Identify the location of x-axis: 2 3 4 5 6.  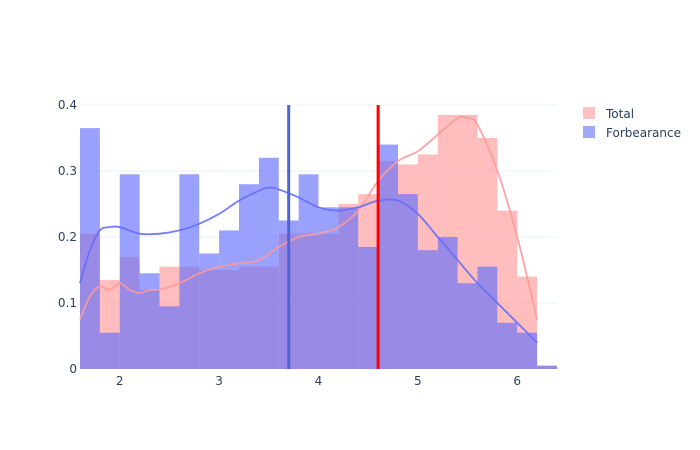
(318, 381).